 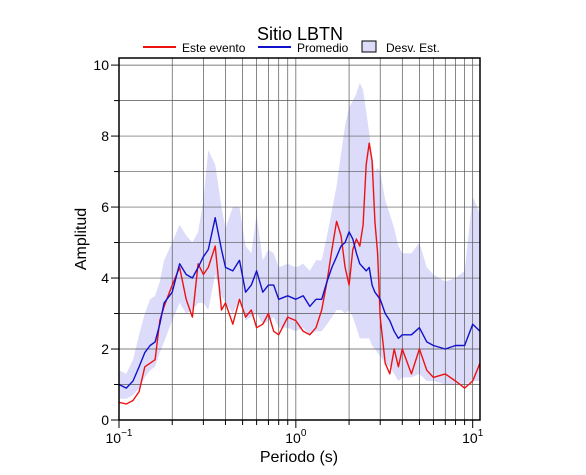 What do you see at coordinates (299, 457) in the screenshot?
I see `x-axis-label: Periodo (s)` at bounding box center [299, 457].